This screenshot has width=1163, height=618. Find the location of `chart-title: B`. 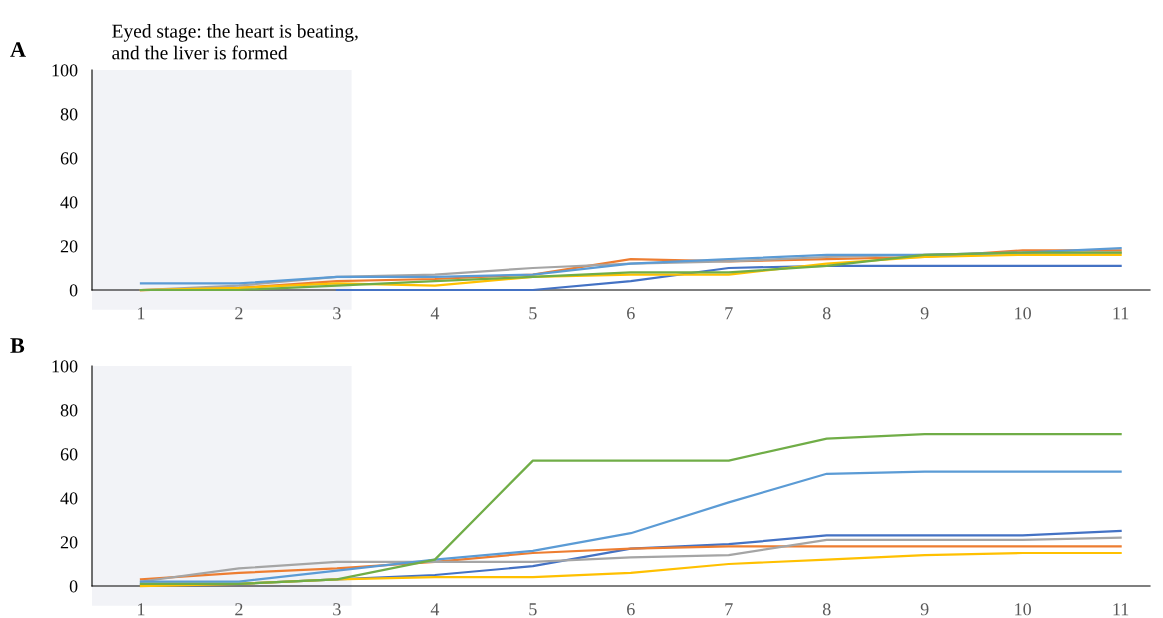

chart-title: B is located at coordinates (17, 345).